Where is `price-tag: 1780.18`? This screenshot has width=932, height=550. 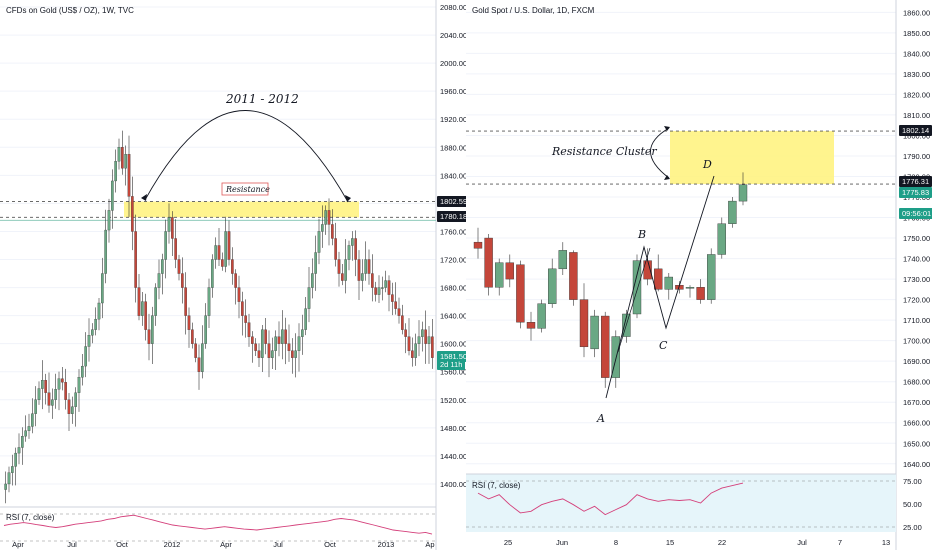 price-tag: 1780.18 is located at coordinates (454, 217).